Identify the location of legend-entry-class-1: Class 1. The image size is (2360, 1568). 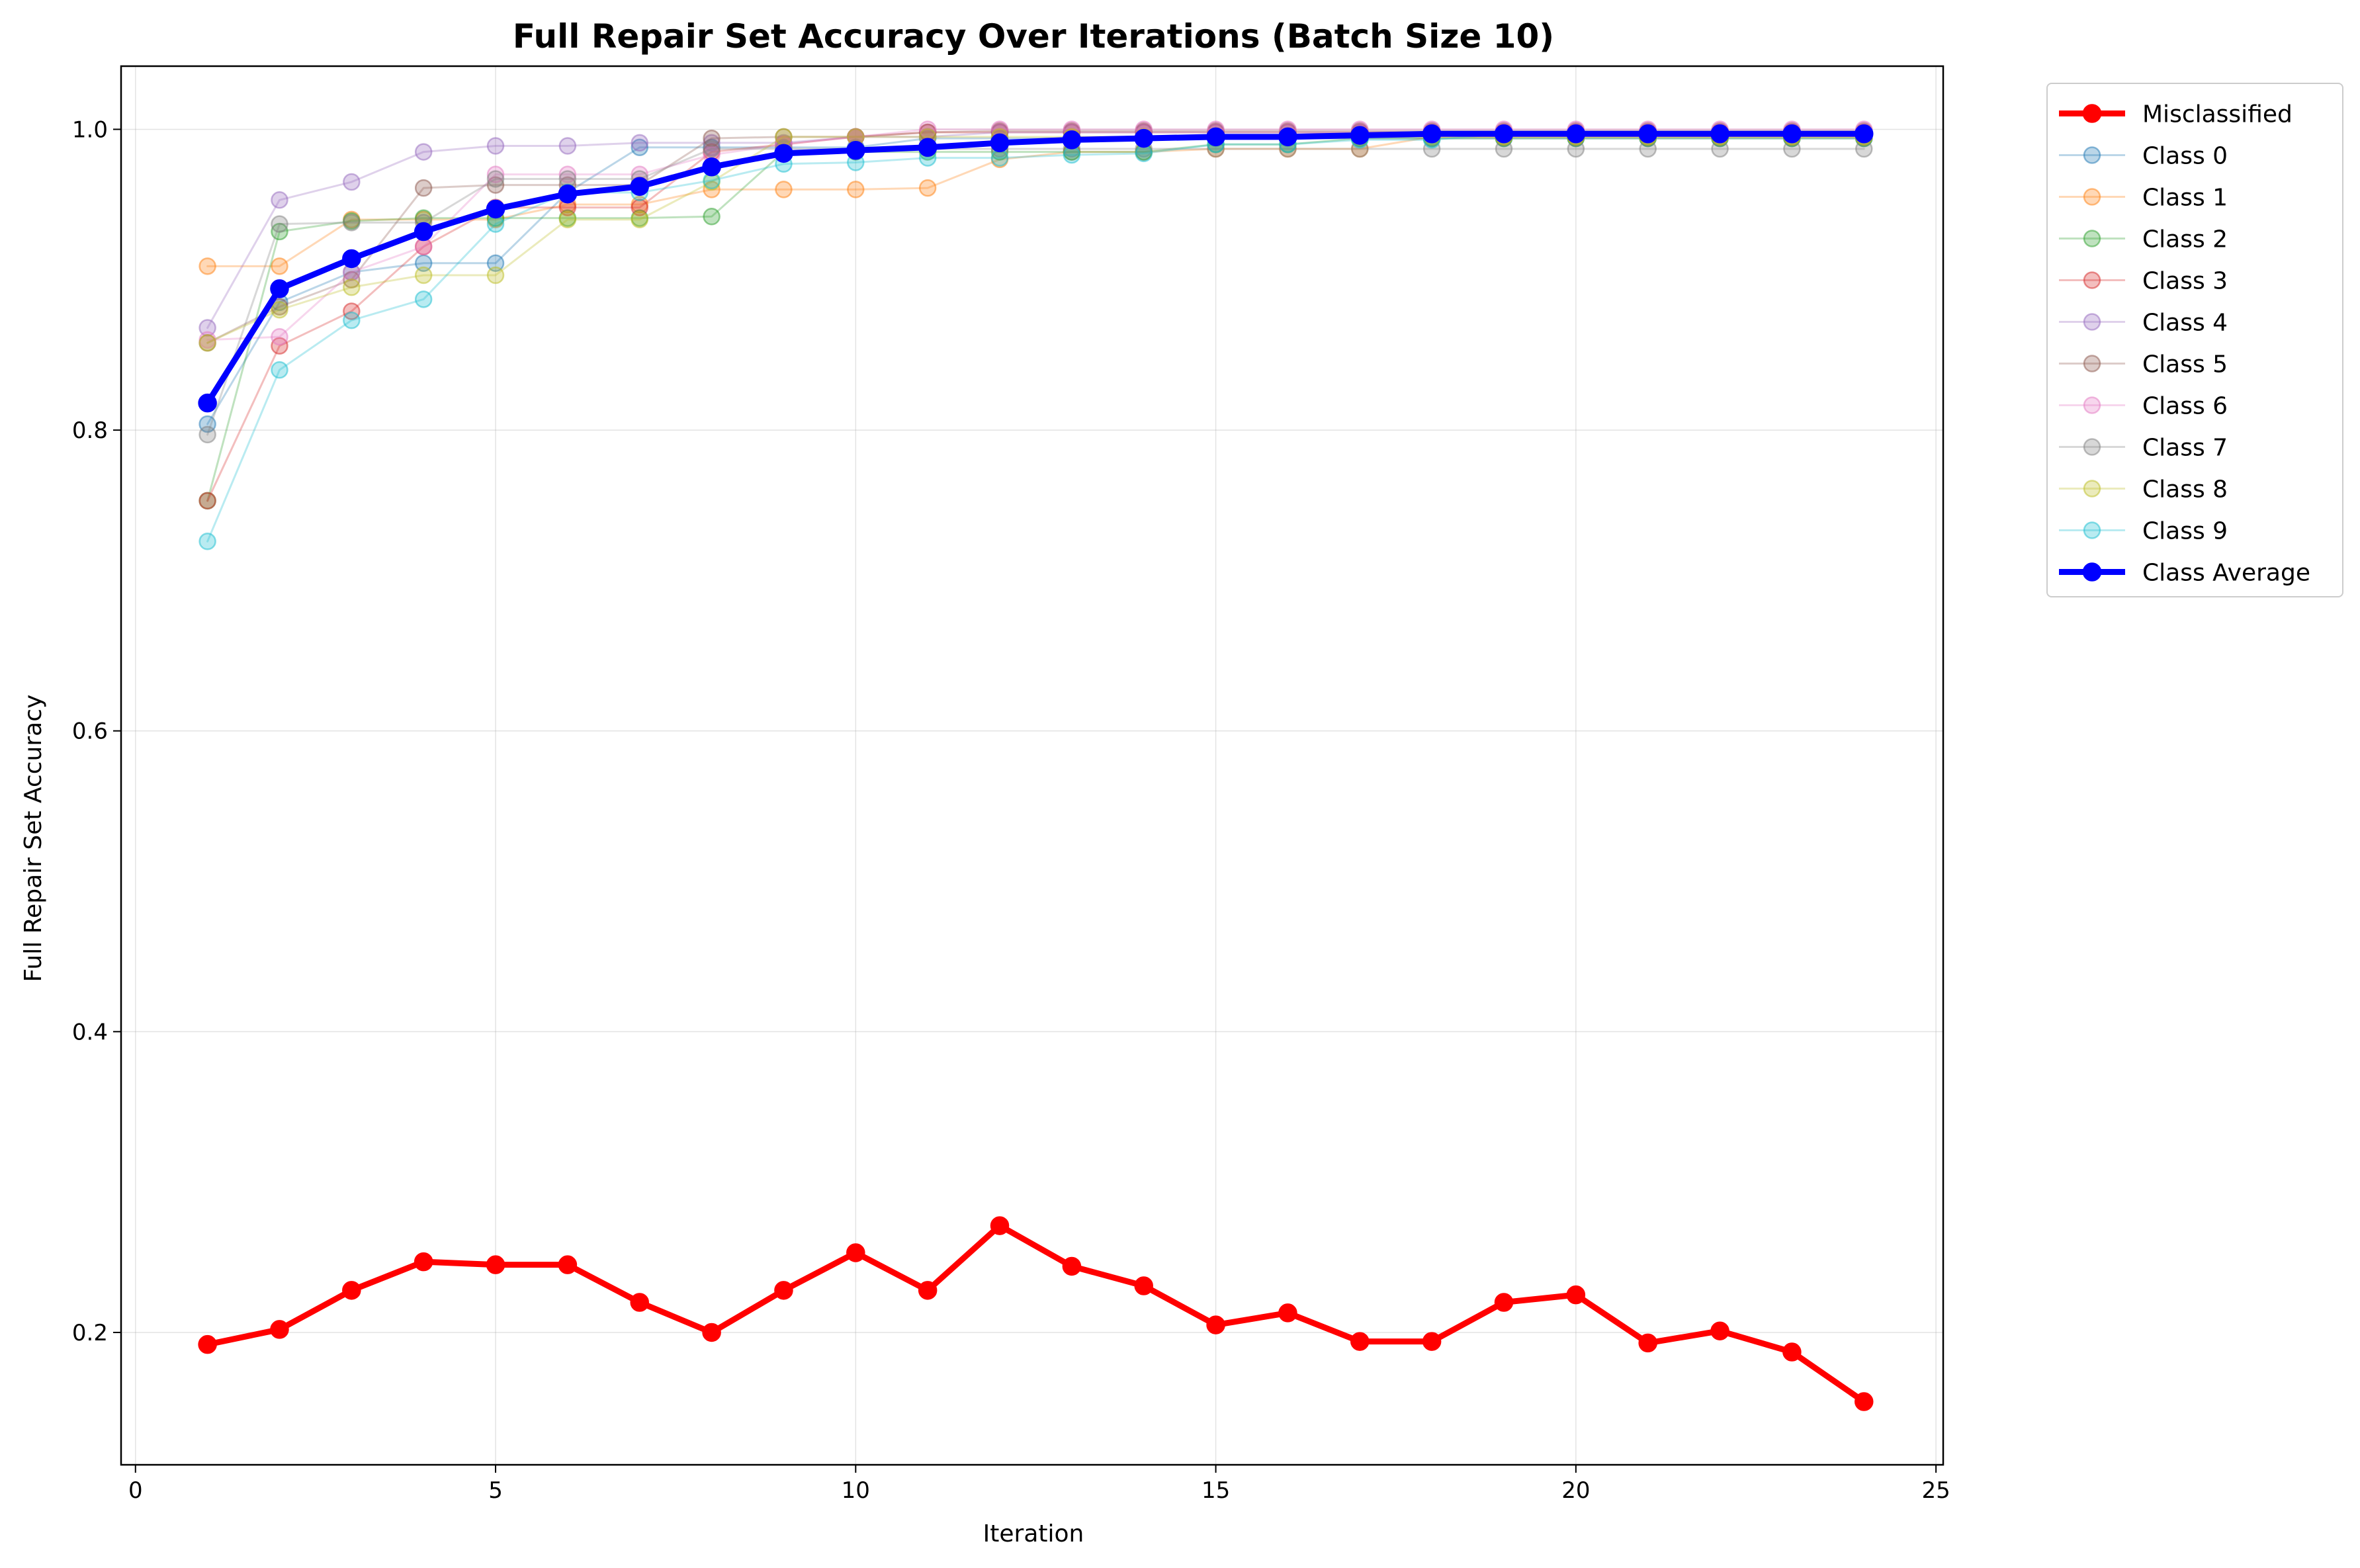
(2143, 199).